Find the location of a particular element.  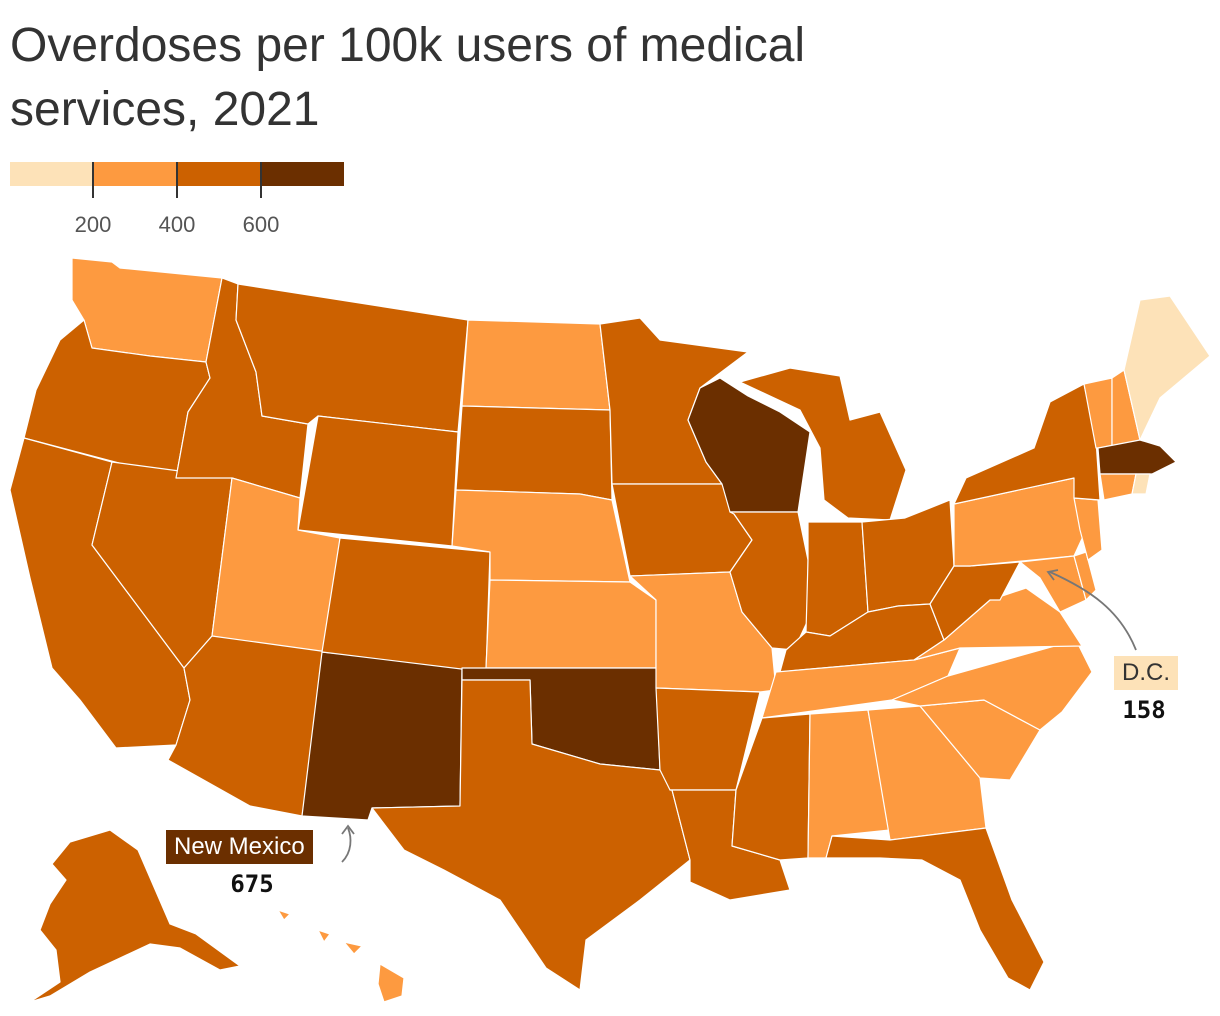

dc-arrowhead is located at coordinates (1052, 575).